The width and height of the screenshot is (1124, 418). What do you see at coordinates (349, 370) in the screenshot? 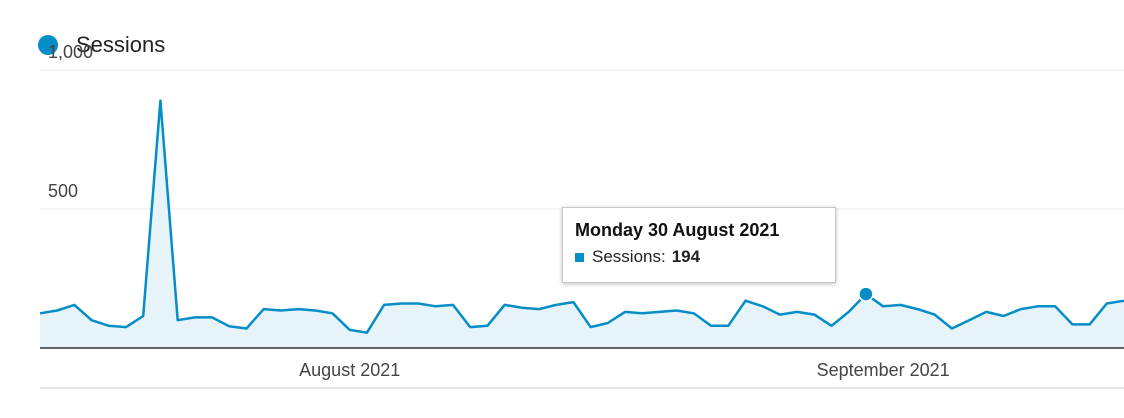
I see `x-tick-label: August 2021` at bounding box center [349, 370].